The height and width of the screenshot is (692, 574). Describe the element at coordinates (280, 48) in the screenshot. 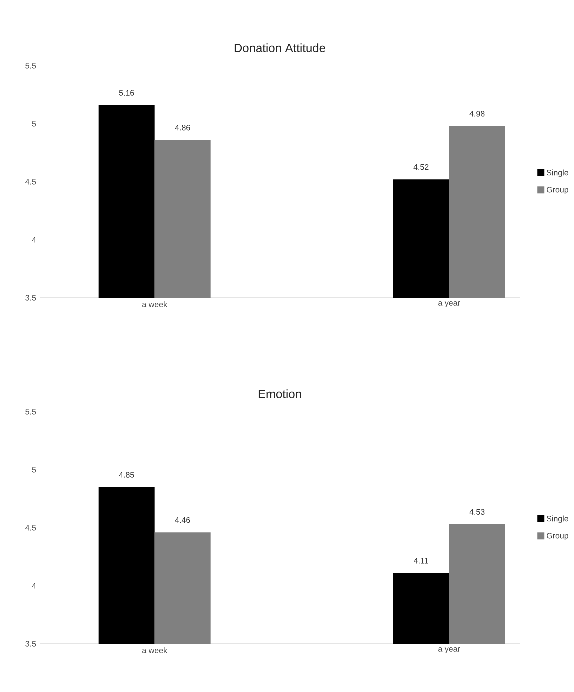

I see `chart-title: Donation Attitude` at that location.